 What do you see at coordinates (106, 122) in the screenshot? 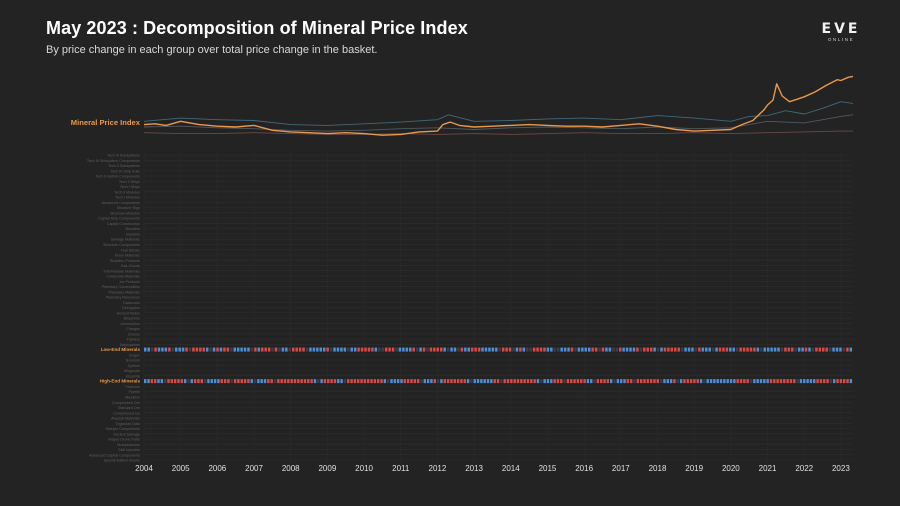
I see `index-line-label: Mineral Price Index` at bounding box center [106, 122].